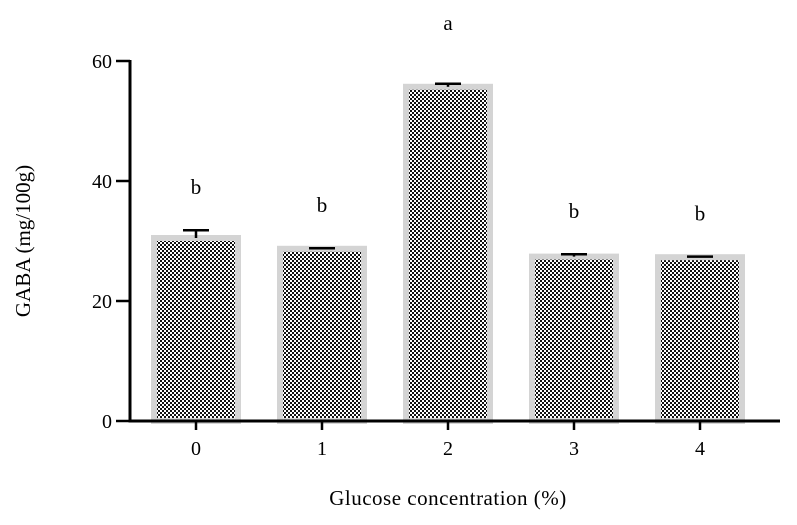 The height and width of the screenshot is (525, 797). What do you see at coordinates (107, 422) in the screenshot?
I see `y-tick-label-0: 0` at bounding box center [107, 422].